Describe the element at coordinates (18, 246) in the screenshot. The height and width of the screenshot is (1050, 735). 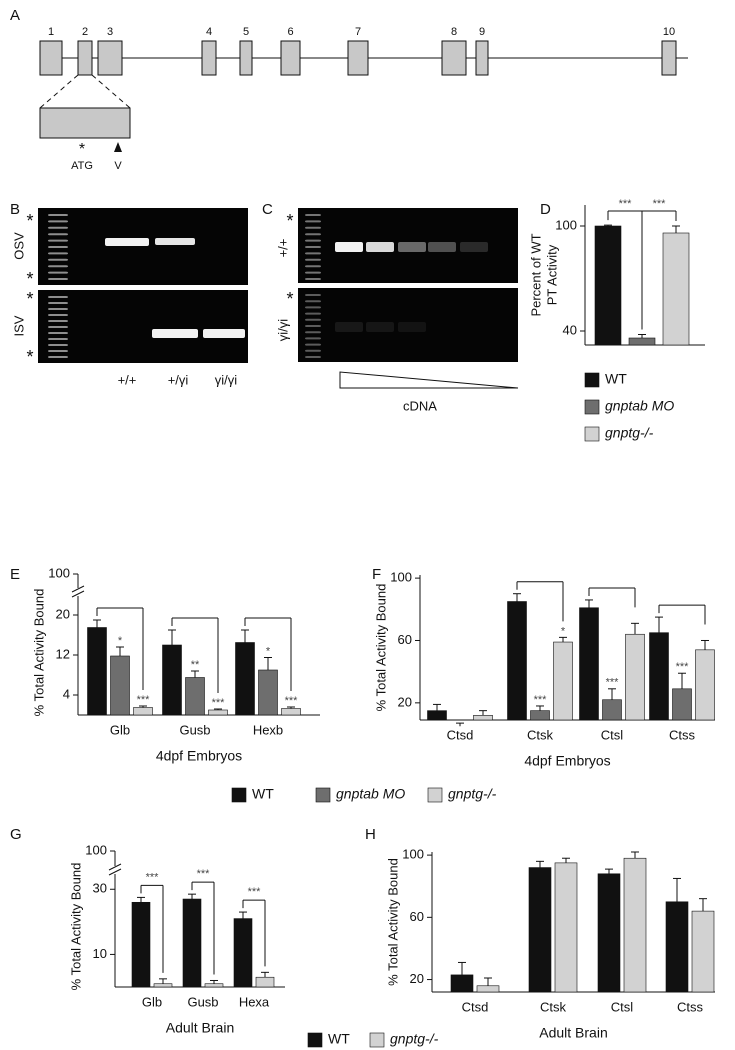
I see `gel-row-label: OSV` at that location.